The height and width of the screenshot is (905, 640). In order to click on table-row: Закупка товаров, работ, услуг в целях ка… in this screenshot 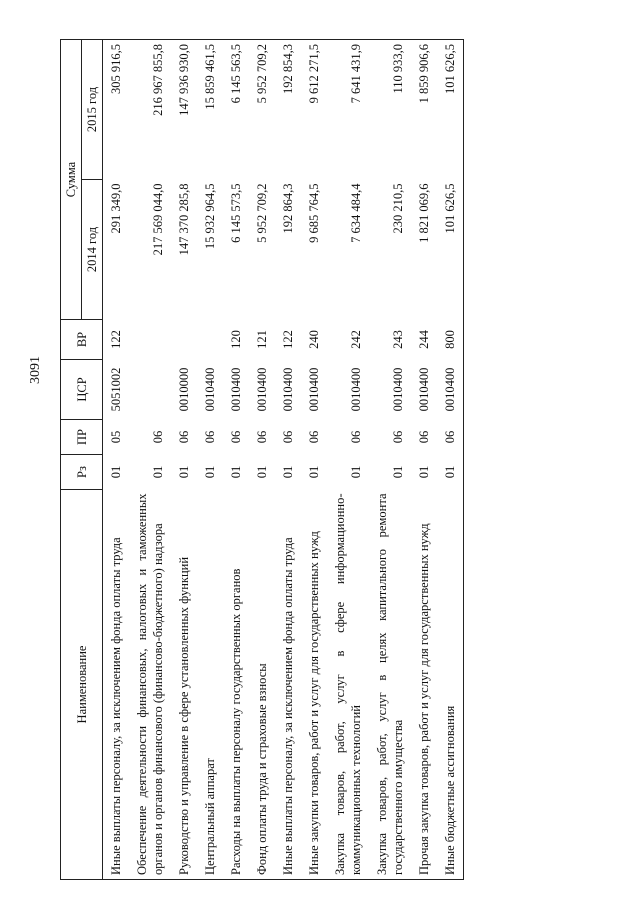, I will do `click(390, 459)`.